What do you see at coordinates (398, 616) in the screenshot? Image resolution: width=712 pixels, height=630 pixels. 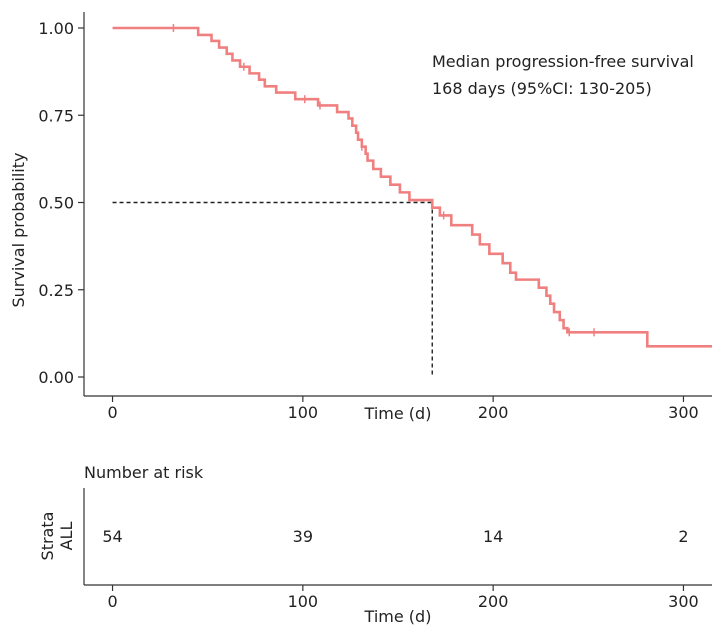 I see `risk-x-axis-title: Time (d)` at bounding box center [398, 616].